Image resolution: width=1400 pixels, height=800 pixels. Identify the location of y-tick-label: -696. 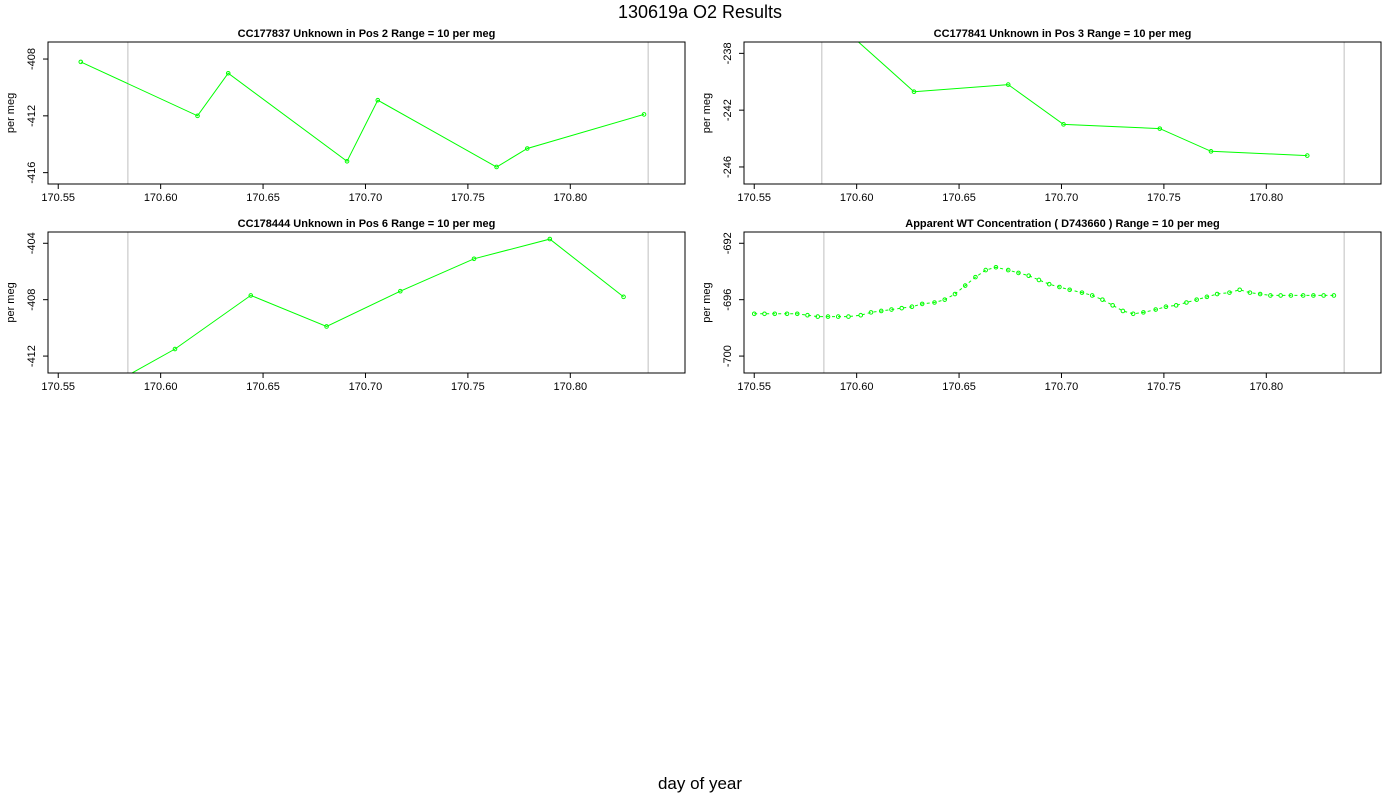
(728, 300).